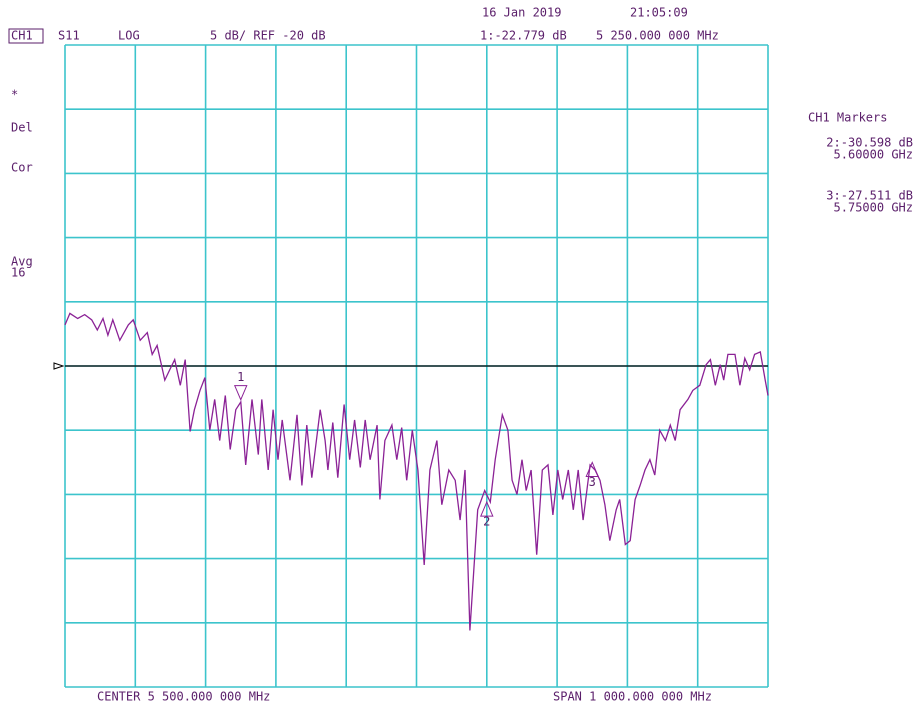  What do you see at coordinates (22, 128) in the screenshot?
I see `status: Del` at bounding box center [22, 128].